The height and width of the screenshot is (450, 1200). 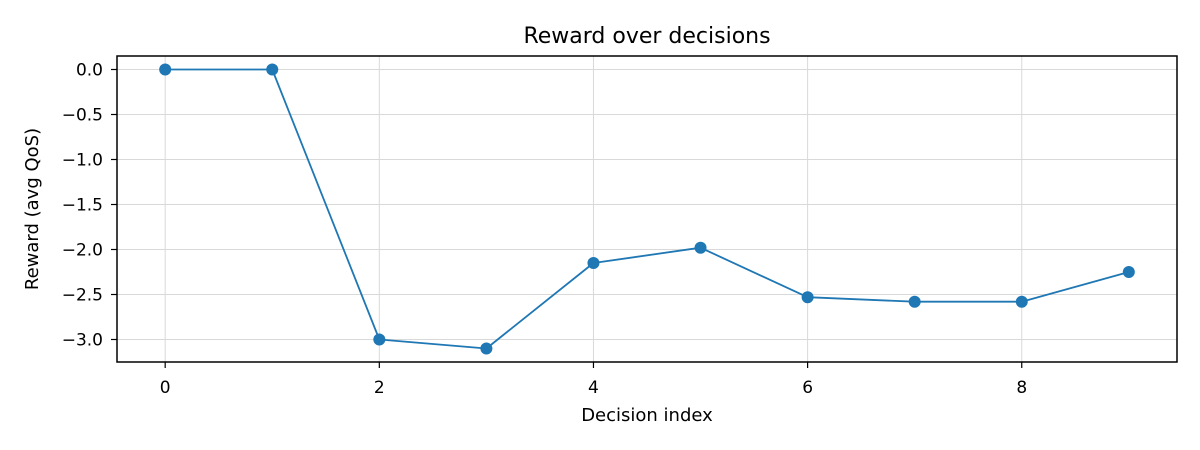 What do you see at coordinates (379, 388) in the screenshot?
I see `x-tick-label: 2` at bounding box center [379, 388].